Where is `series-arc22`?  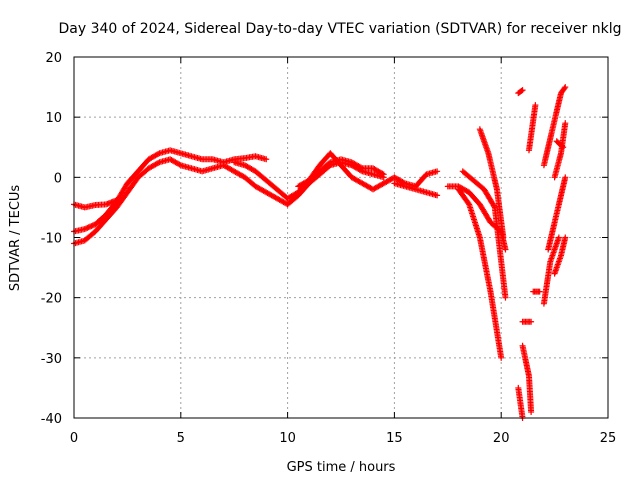
series-arc22 is located at coordinates (560, 144).